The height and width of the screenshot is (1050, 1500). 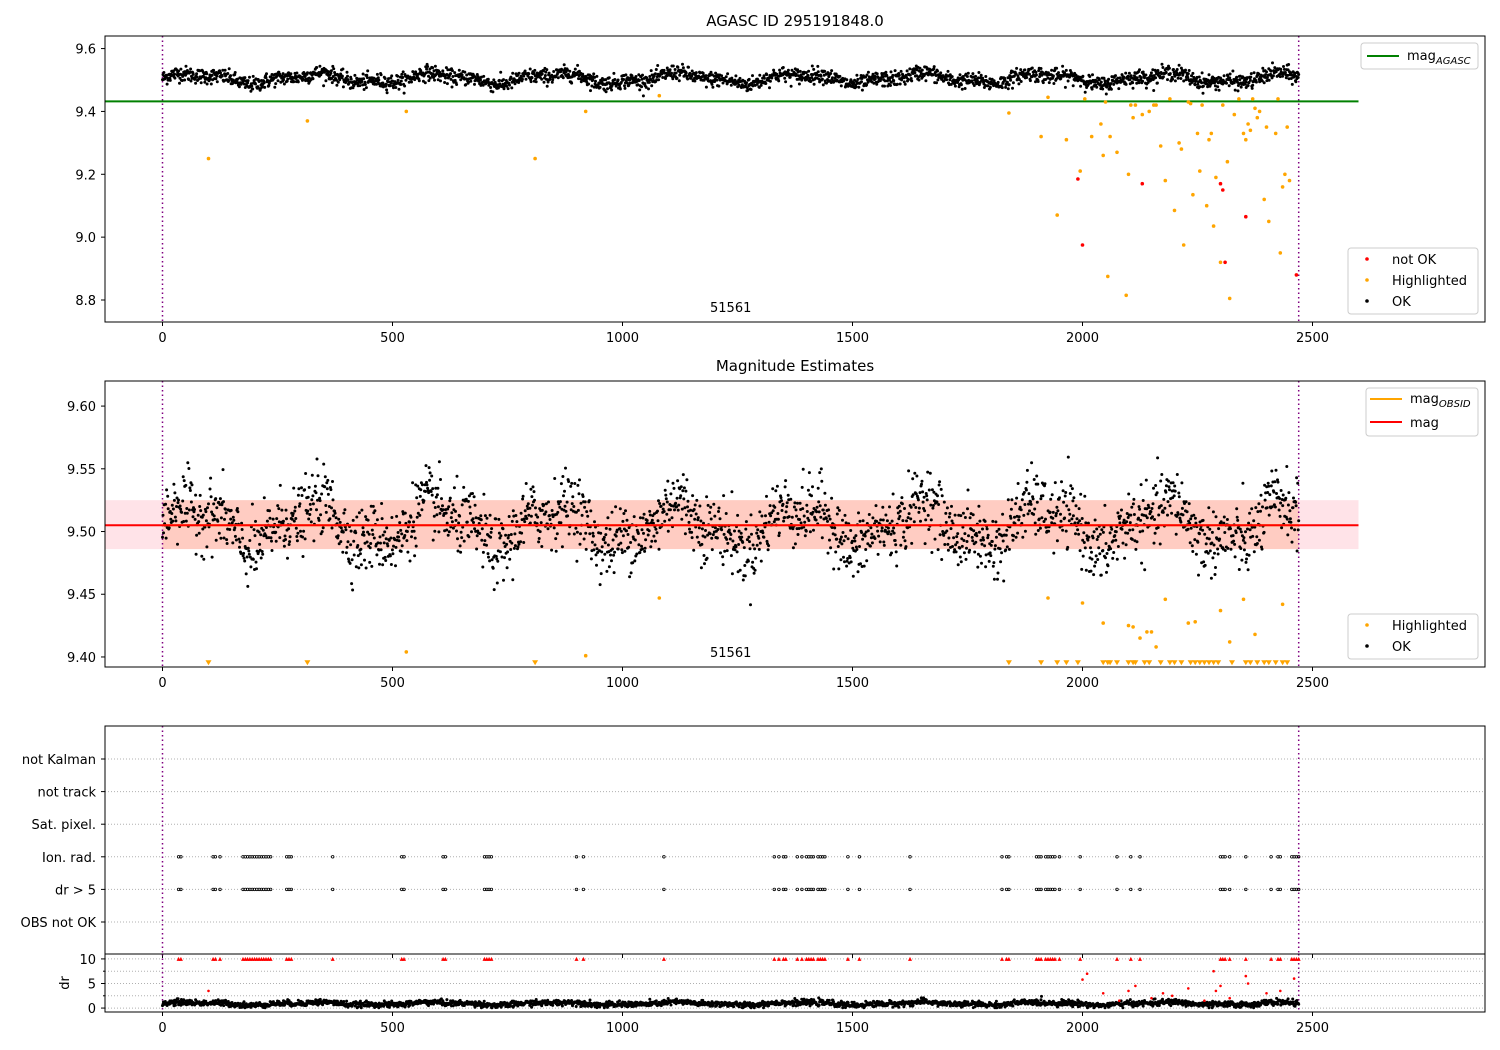 What do you see at coordinates (1082, 683) in the screenshot?
I see `x-tick-label: 2000` at bounding box center [1082, 683].